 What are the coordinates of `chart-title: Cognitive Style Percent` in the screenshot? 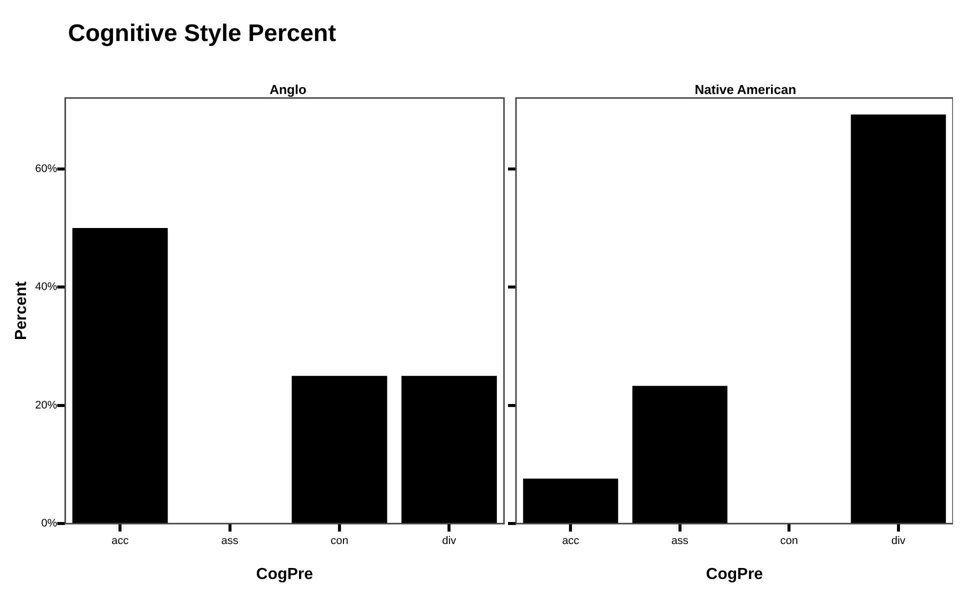 It's located at (202, 34).